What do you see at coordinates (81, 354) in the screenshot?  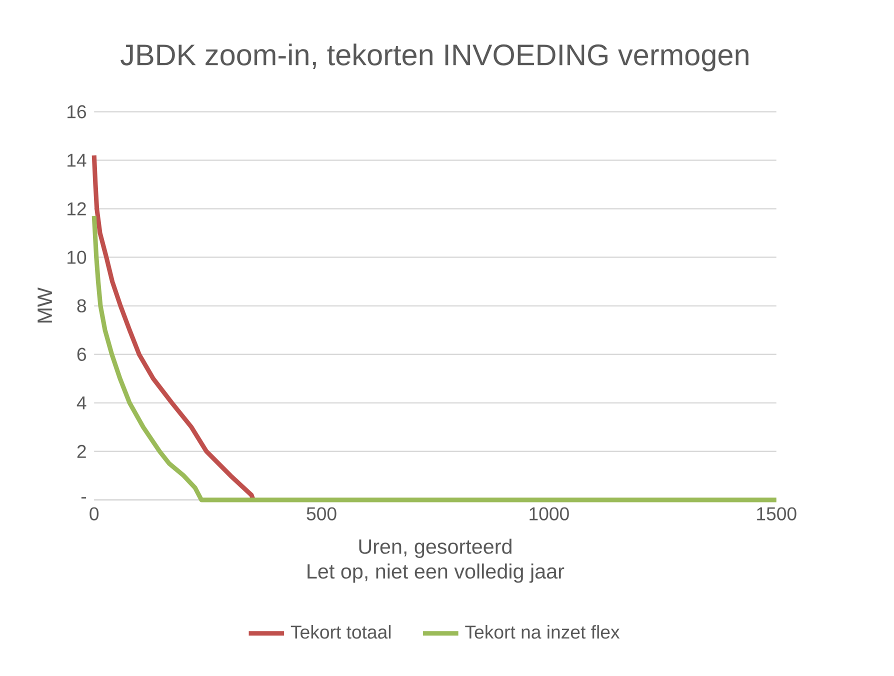 I see `y-tick-label: 6` at bounding box center [81, 354].